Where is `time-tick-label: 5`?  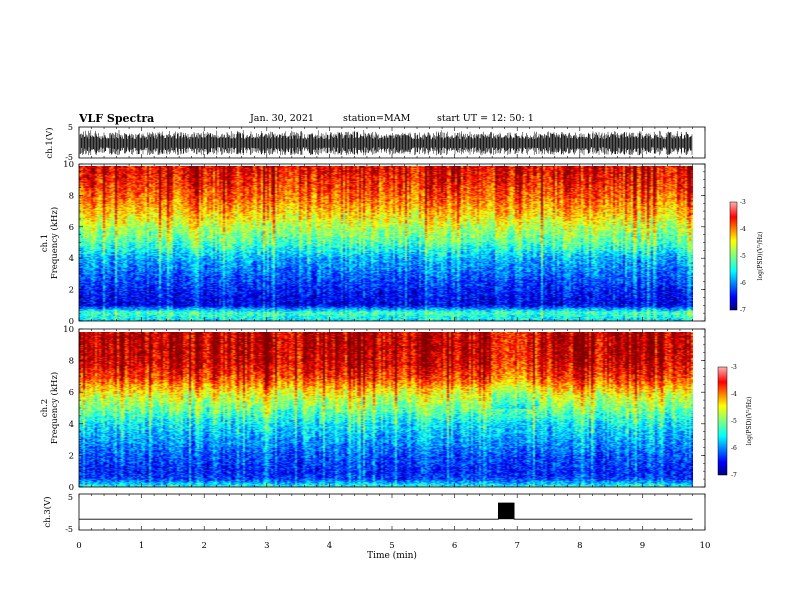 time-tick-label: 5 is located at coordinates (391, 546).